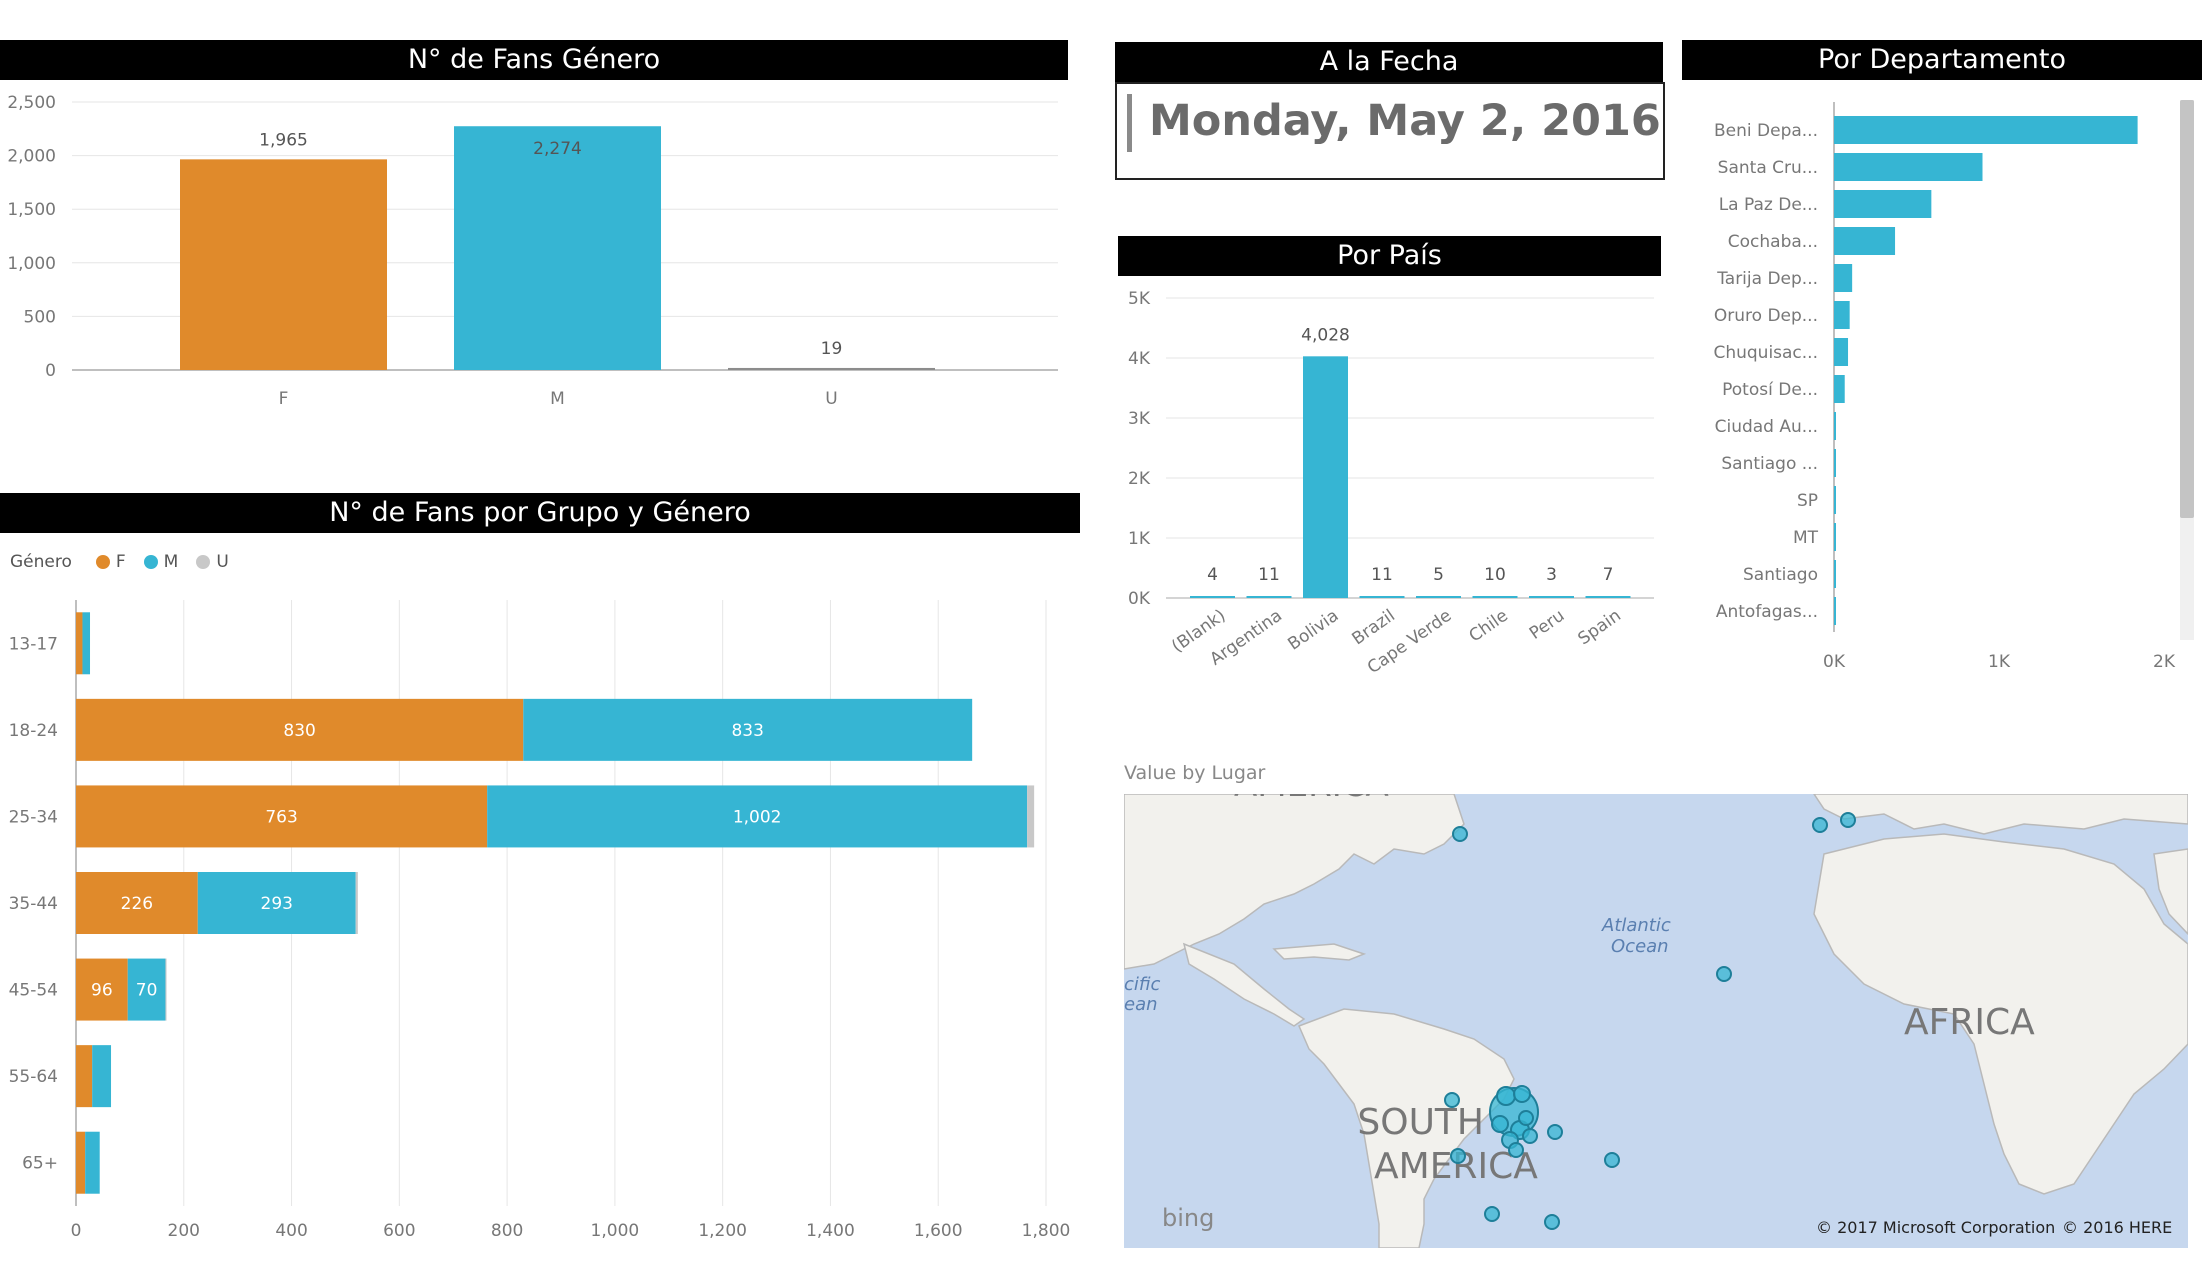 The width and height of the screenshot is (2208, 1266). I want to click on data-label: 4, so click(1212, 575).